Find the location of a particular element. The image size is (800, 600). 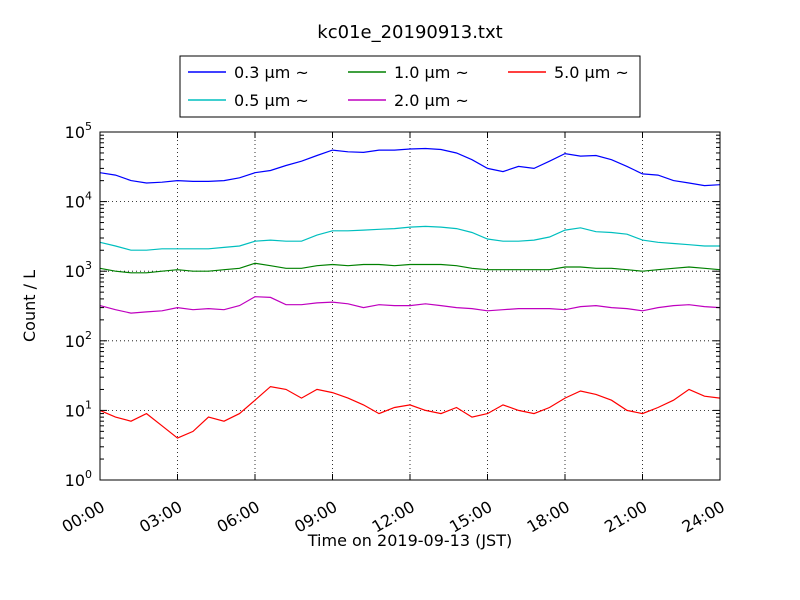

y-axis-label: Count / L is located at coordinates (29, 306).